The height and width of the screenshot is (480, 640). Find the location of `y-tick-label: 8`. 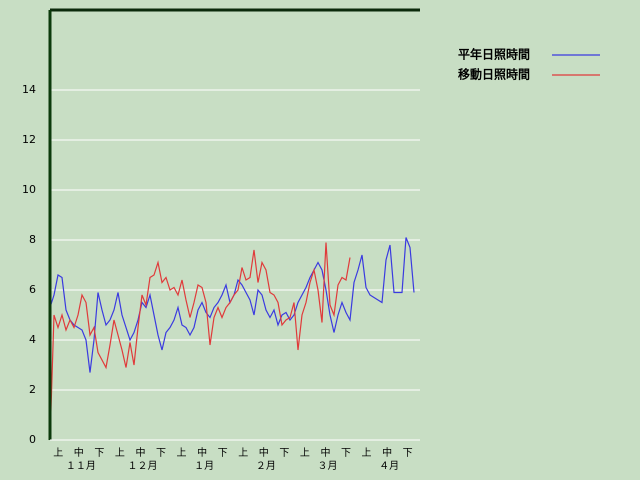

y-tick-label: 8 is located at coordinates (32, 239).